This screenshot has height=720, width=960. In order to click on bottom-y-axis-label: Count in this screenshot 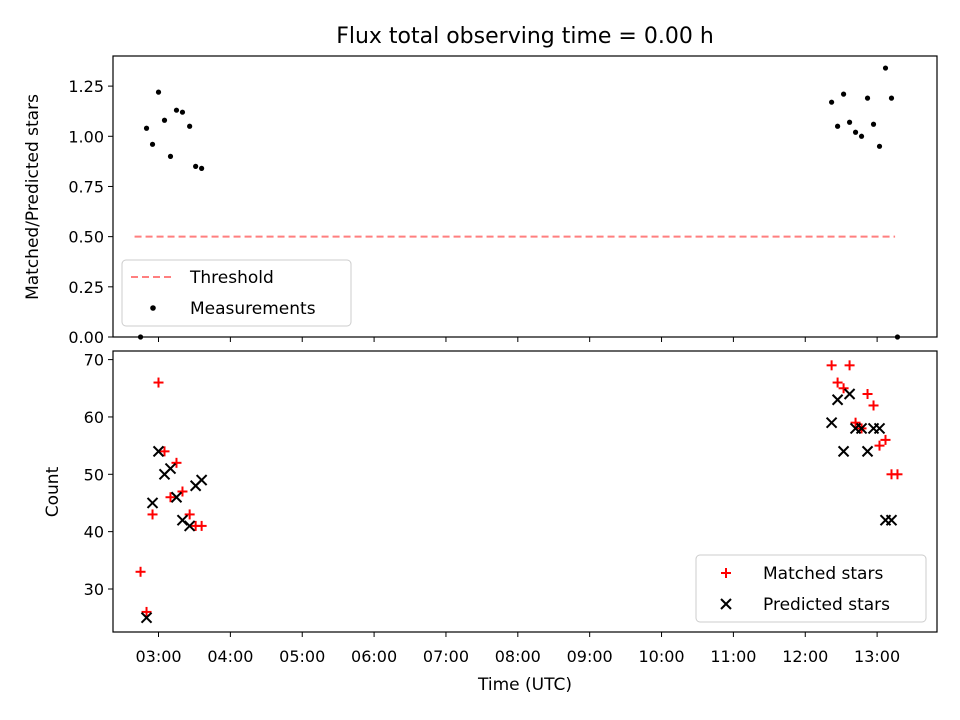, I will do `click(53, 491)`.